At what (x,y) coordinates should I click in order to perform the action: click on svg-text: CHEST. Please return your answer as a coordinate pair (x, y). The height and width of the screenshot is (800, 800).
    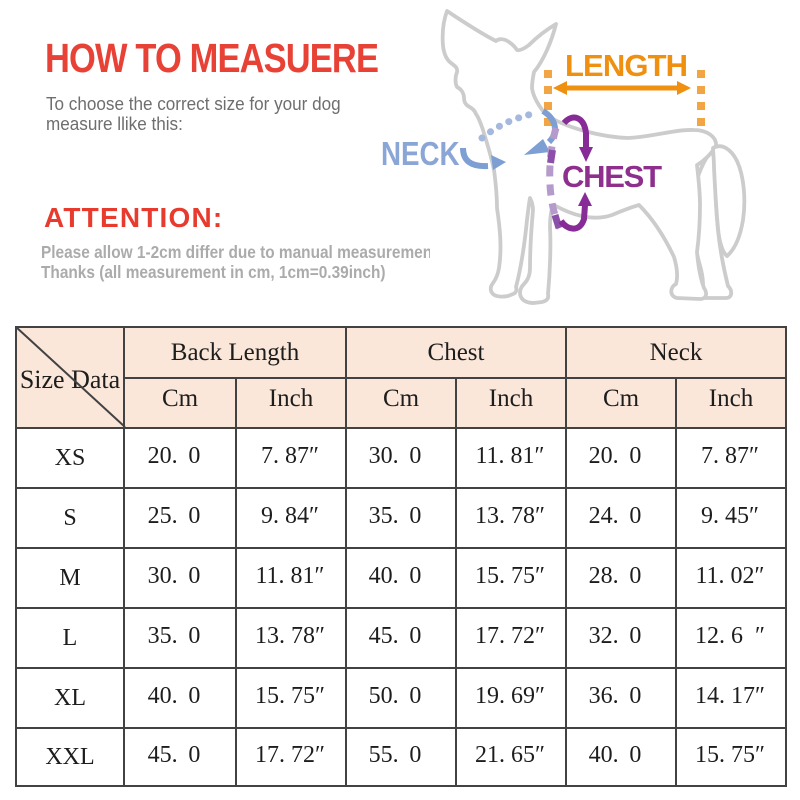
    Looking at the image, I should click on (612, 176).